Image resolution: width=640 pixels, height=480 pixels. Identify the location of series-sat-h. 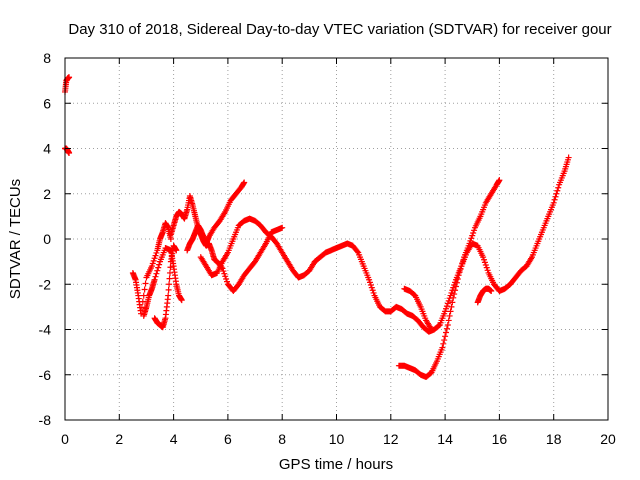
(320, 275).